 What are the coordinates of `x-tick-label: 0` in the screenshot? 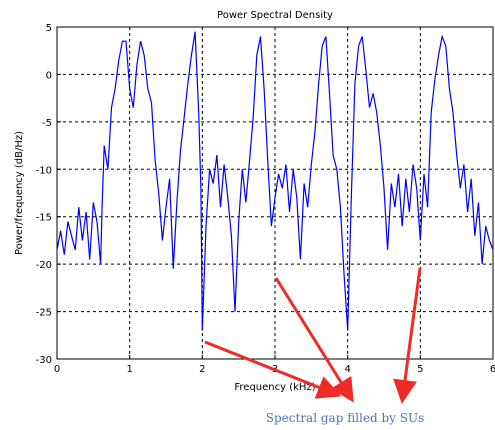 It's located at (57, 369).